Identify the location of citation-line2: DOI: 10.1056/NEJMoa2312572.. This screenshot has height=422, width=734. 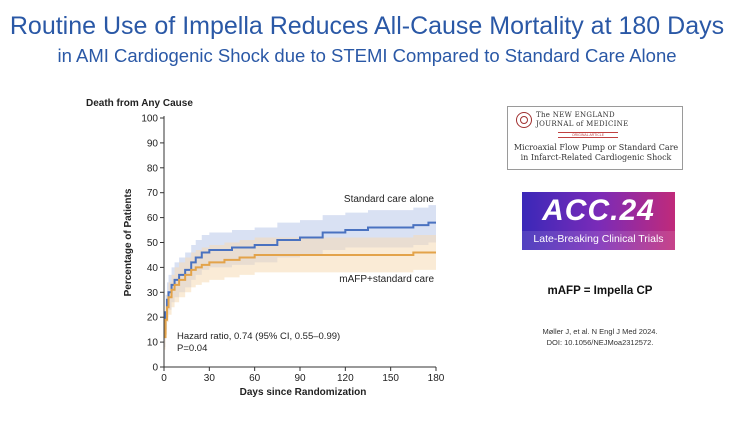
(600, 342).